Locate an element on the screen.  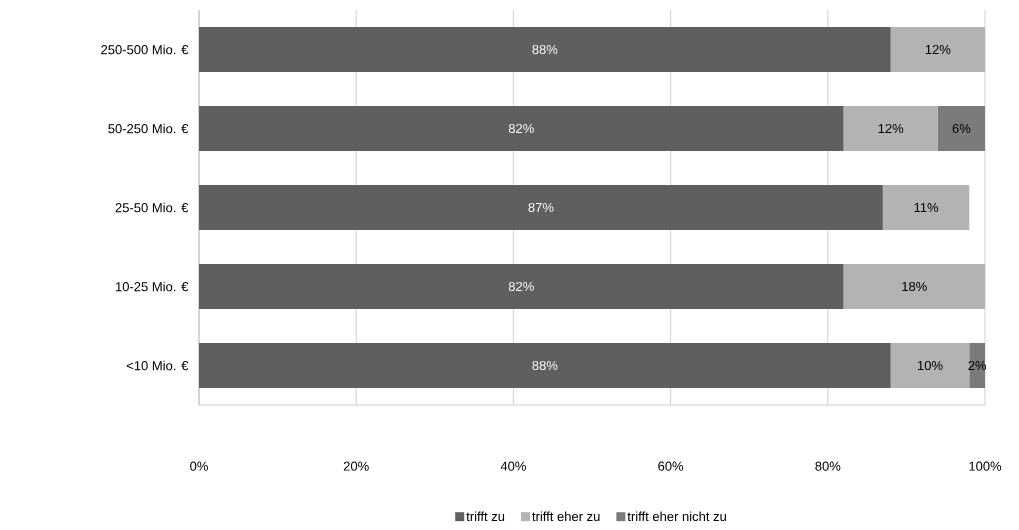
data-label: 6% is located at coordinates (961, 128).